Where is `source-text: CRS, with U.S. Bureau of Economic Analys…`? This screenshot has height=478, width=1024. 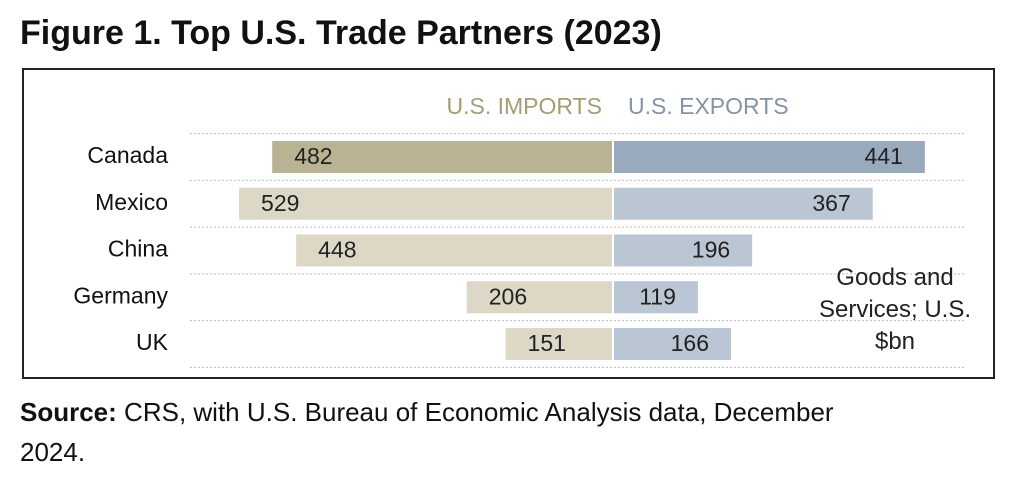 source-text: CRS, with U.S. Bureau of Economic Analys… is located at coordinates (427, 432).